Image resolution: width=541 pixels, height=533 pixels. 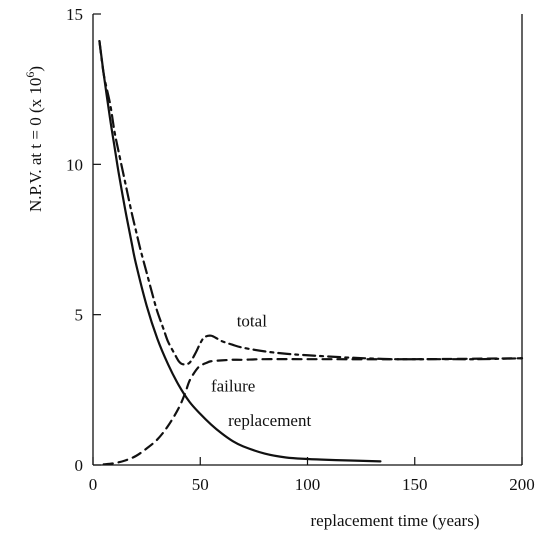 What do you see at coordinates (79, 315) in the screenshot?
I see `y-tick-label-5: 5` at bounding box center [79, 315].